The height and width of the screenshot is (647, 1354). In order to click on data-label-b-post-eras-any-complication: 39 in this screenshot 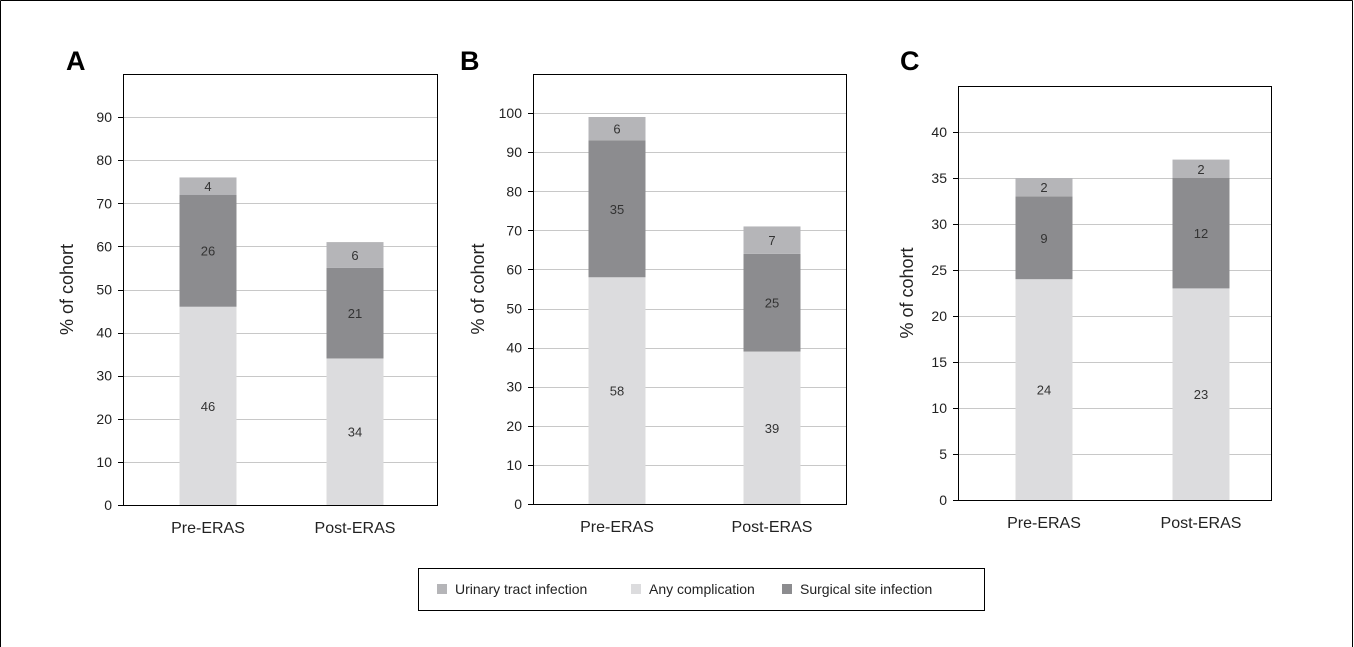, I will do `click(772, 428)`.